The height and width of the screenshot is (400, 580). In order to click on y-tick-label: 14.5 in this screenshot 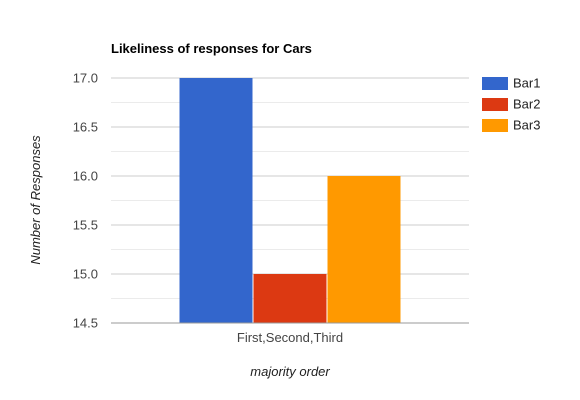, I will do `click(85, 323)`.